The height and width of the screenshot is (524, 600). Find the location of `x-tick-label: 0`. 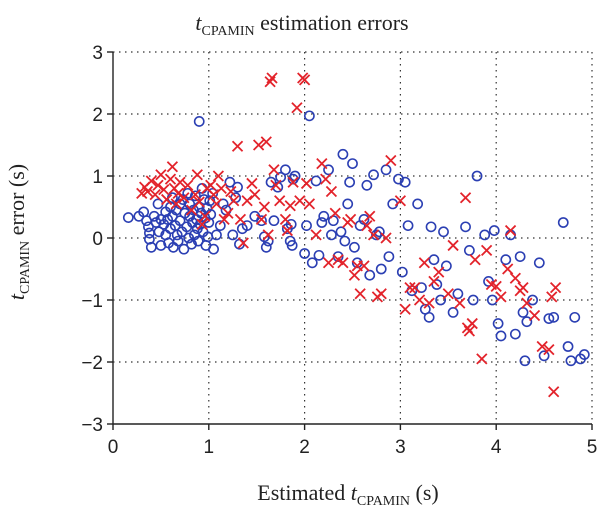

x-tick-label: 0 is located at coordinates (113, 447).